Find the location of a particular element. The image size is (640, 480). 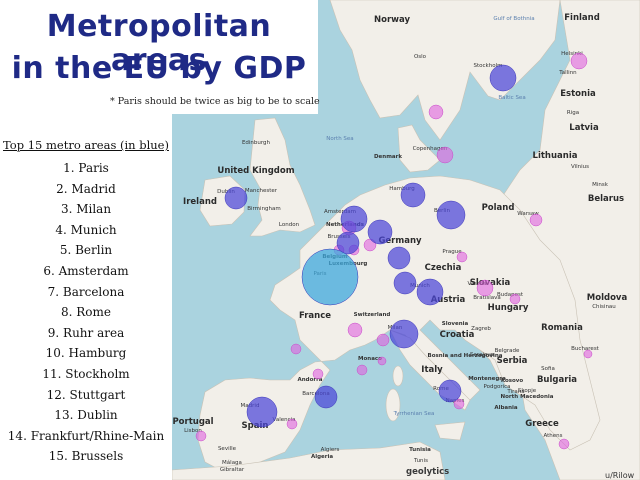

country-label-switzerland: Switzerland is located at coordinates (372, 315).